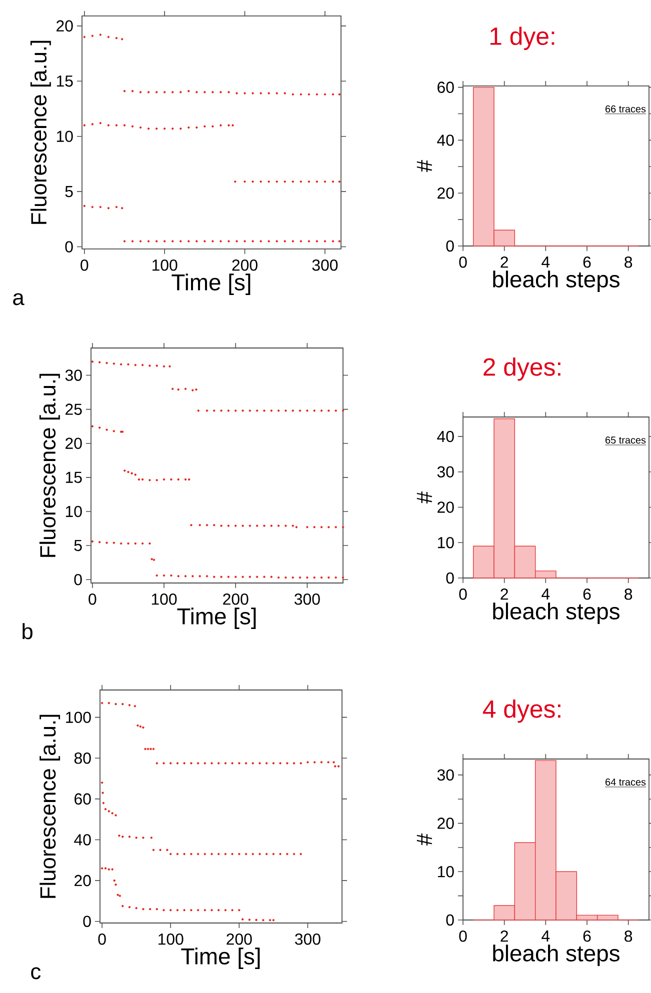 This screenshot has width=651, height=993. Describe the element at coordinates (74, 409) in the screenshot. I see `y-tick-label: 25` at that location.